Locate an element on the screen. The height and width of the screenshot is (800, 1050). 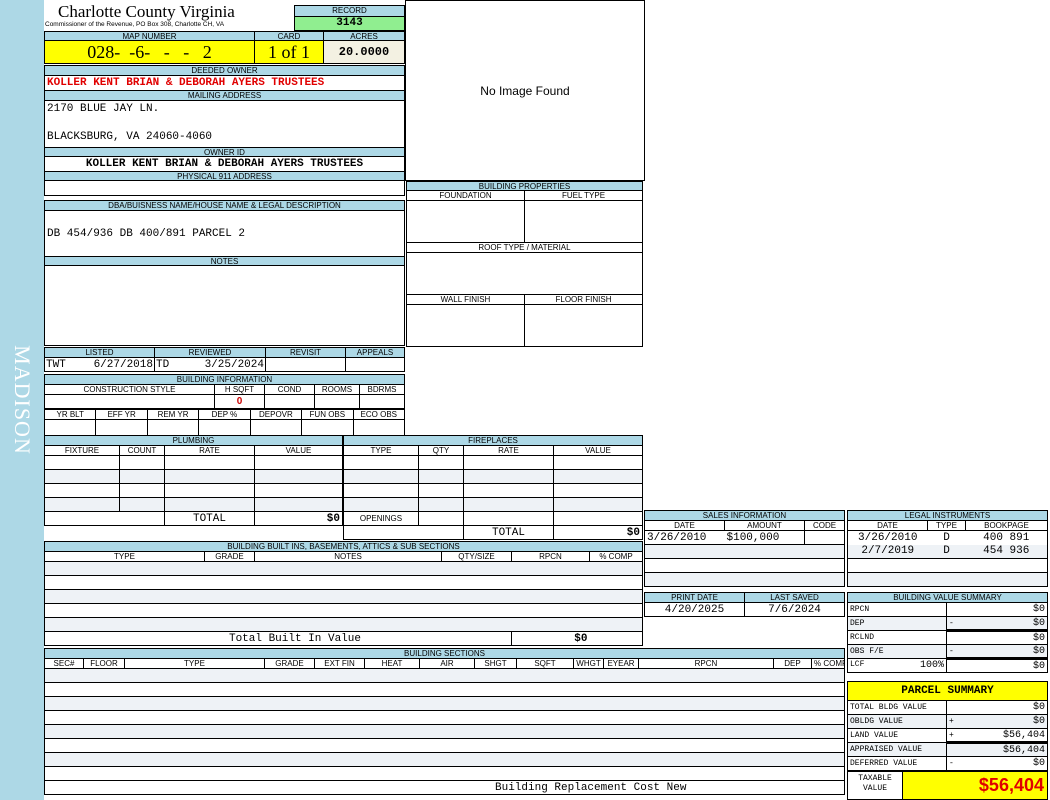
bvs-row: RCLND $0 is located at coordinates (947, 637).